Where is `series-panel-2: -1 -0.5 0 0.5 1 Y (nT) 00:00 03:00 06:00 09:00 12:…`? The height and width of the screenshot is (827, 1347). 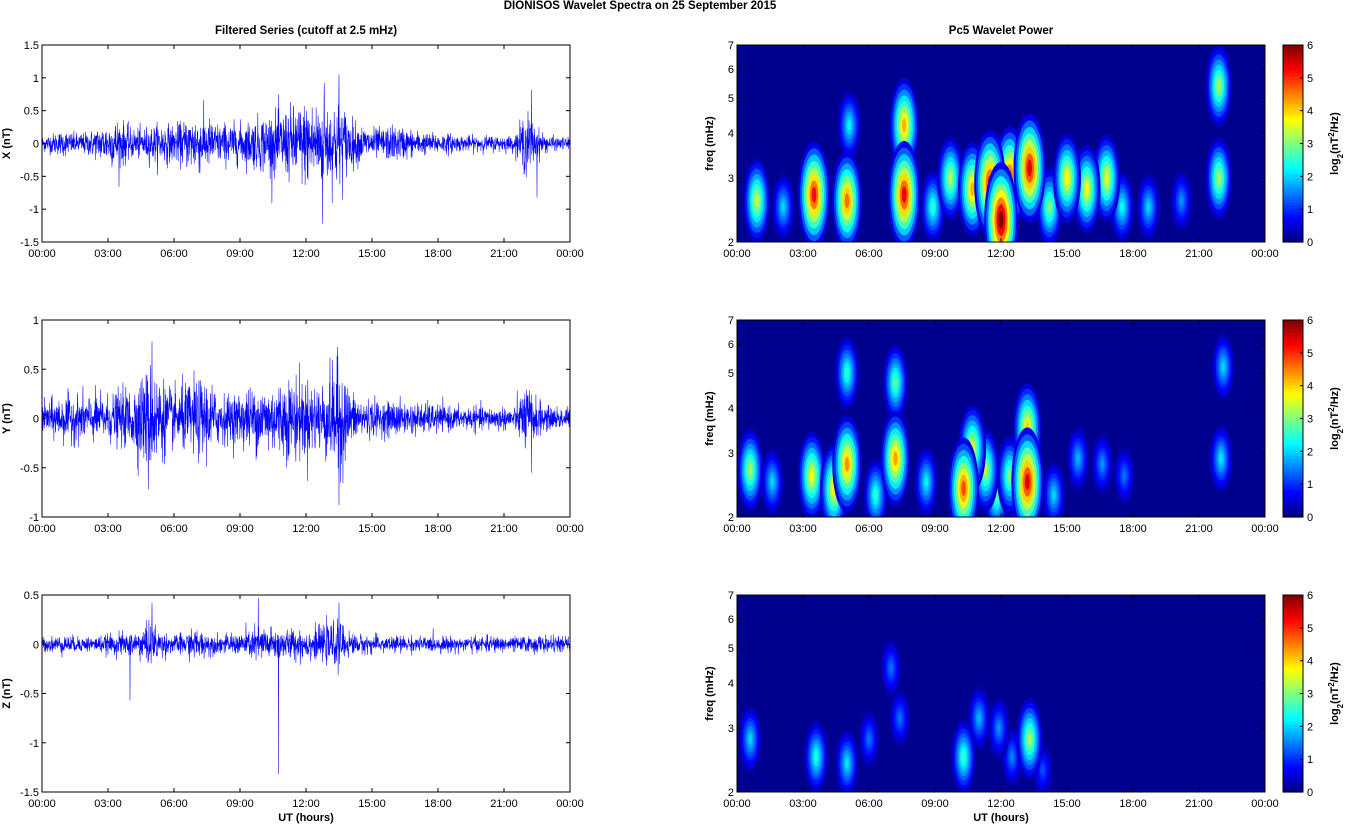 series-panel-2: -1 -0.5 0 0.5 1 Y (nT) 00:00 03:00 06:00 09:00 12:… is located at coordinates (292, 425).